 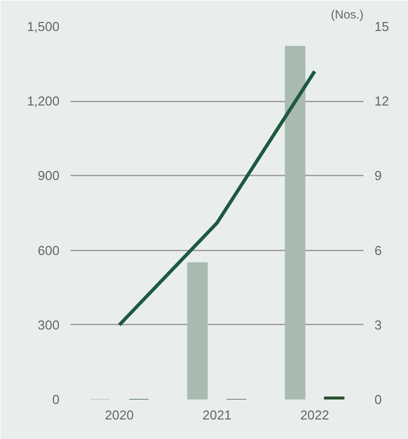 What do you see at coordinates (381, 26) in the screenshot?
I see `y2-tick-label: 15` at bounding box center [381, 26].